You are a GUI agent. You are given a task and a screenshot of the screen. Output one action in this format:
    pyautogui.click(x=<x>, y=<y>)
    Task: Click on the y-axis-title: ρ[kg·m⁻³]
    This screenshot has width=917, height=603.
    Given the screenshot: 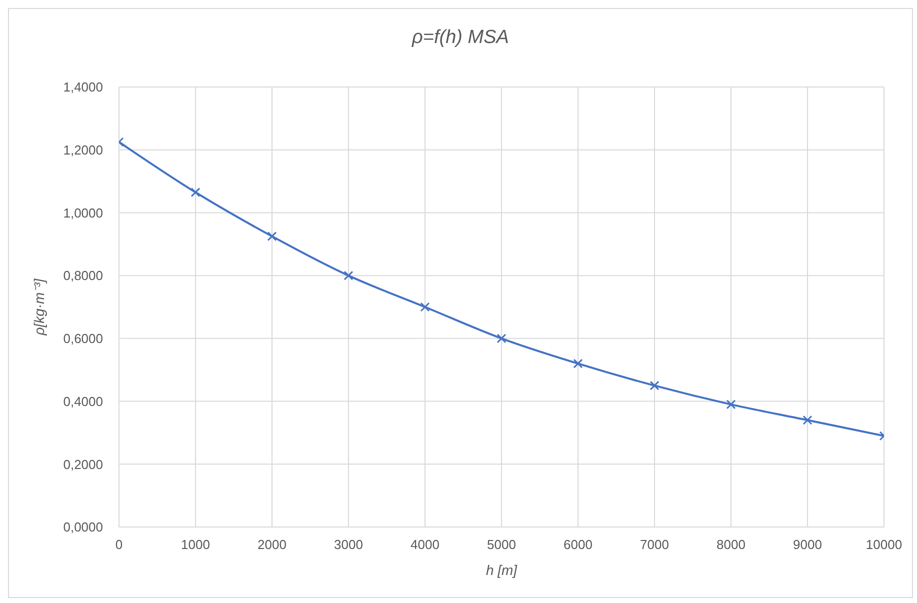 What is the action you would take?
    pyautogui.click(x=38, y=307)
    